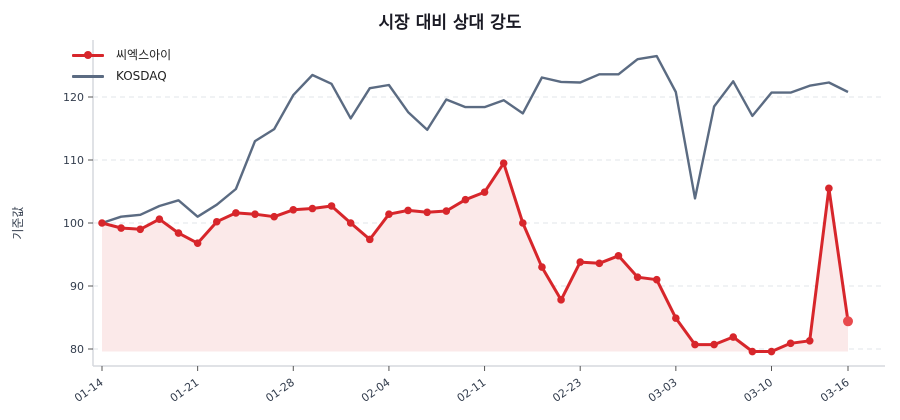 This screenshot has height=420, width=900. I want to click on legend-label: 씨엑스아이, so click(144, 55).